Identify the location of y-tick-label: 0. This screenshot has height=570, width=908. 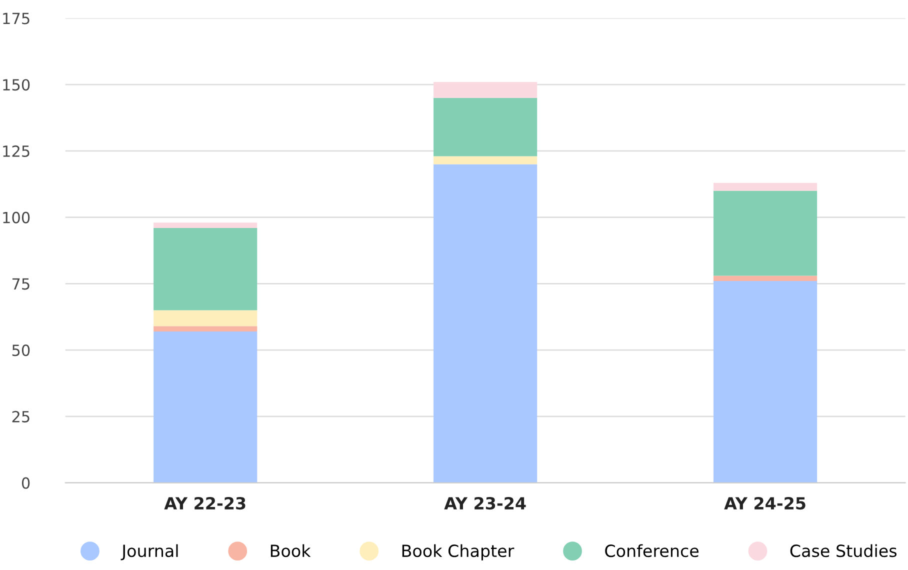
(26, 483).